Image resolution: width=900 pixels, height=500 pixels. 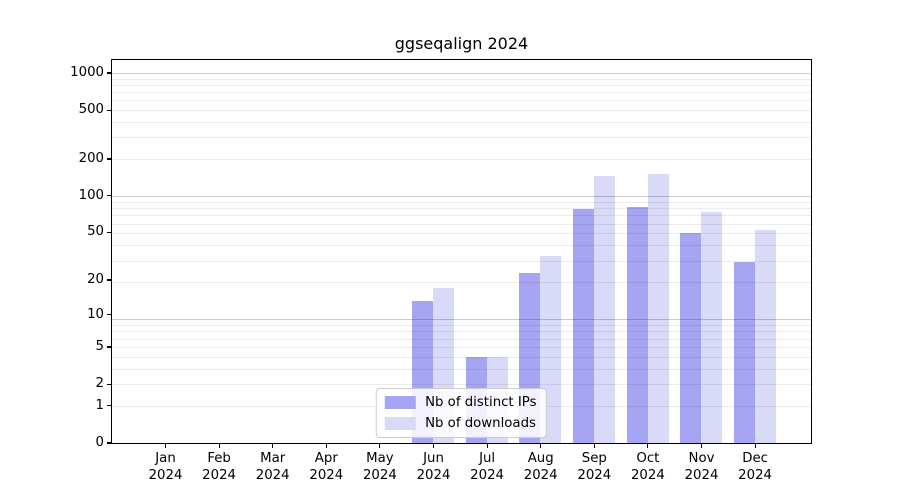 I want to click on x-tick-label-may: May 2024, so click(x=379, y=467).